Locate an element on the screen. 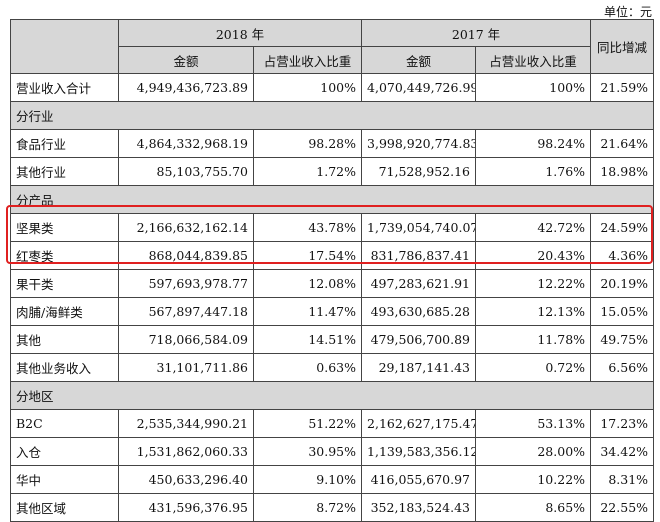 The height and width of the screenshot is (522, 660). share-2017-cell: 28.00% is located at coordinates (533, 451).